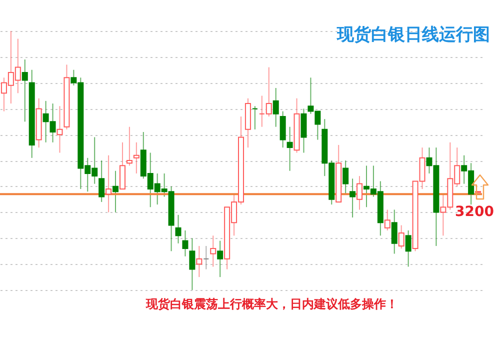  Describe the element at coordinates (474, 212) in the screenshot. I see `annotation: 3200` at that location.